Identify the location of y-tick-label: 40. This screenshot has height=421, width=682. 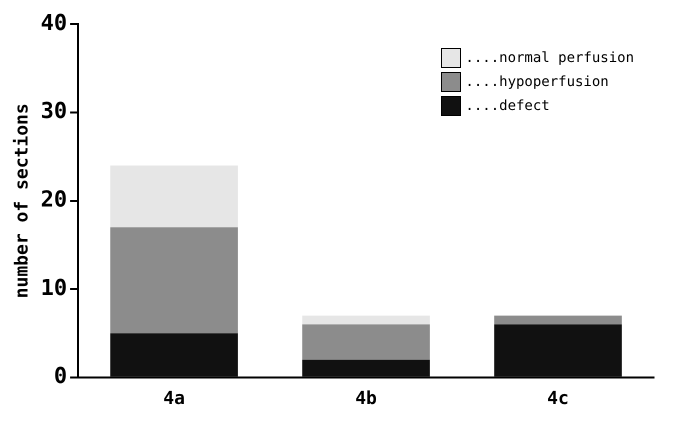
(54, 23).